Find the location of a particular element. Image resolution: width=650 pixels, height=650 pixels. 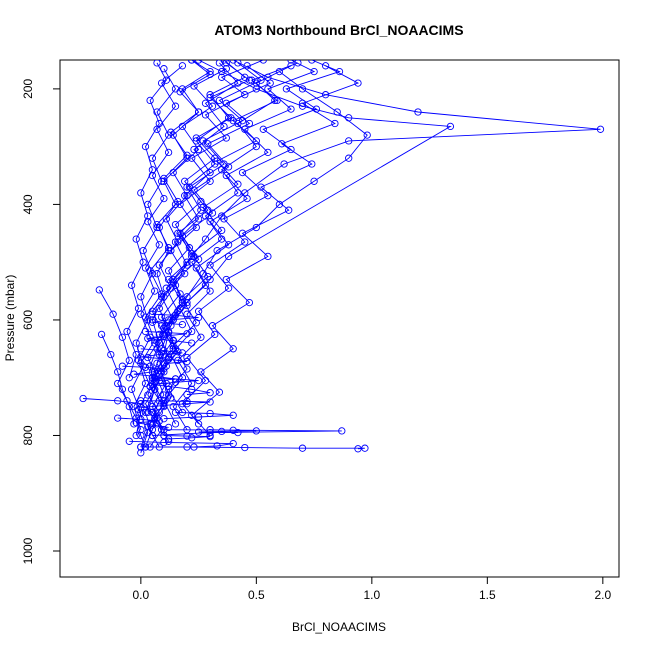

y-axis-label: Pressure (mbar) is located at coordinates (10, 318).